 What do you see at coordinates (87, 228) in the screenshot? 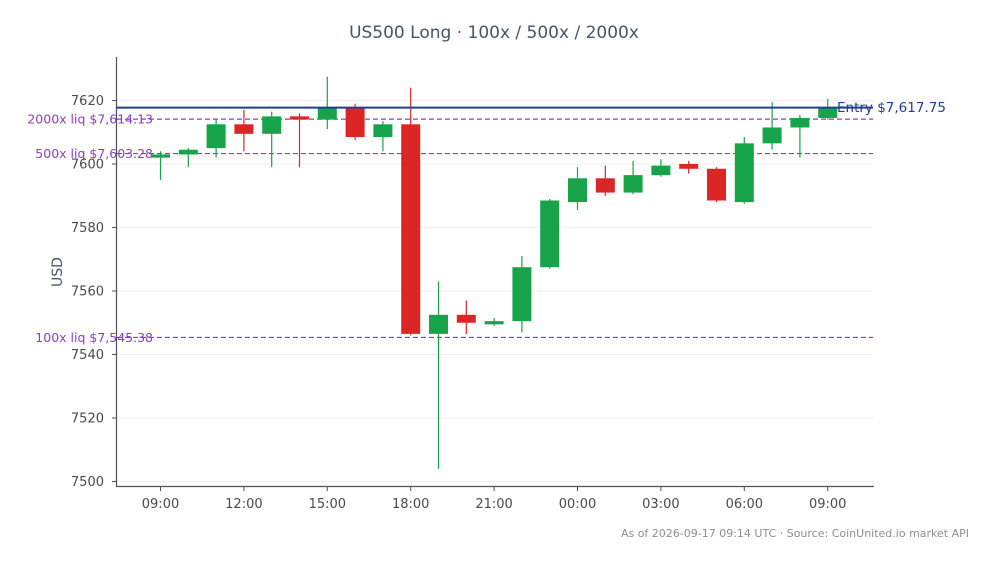
I see `y-tick-label: 7580` at bounding box center [87, 228].